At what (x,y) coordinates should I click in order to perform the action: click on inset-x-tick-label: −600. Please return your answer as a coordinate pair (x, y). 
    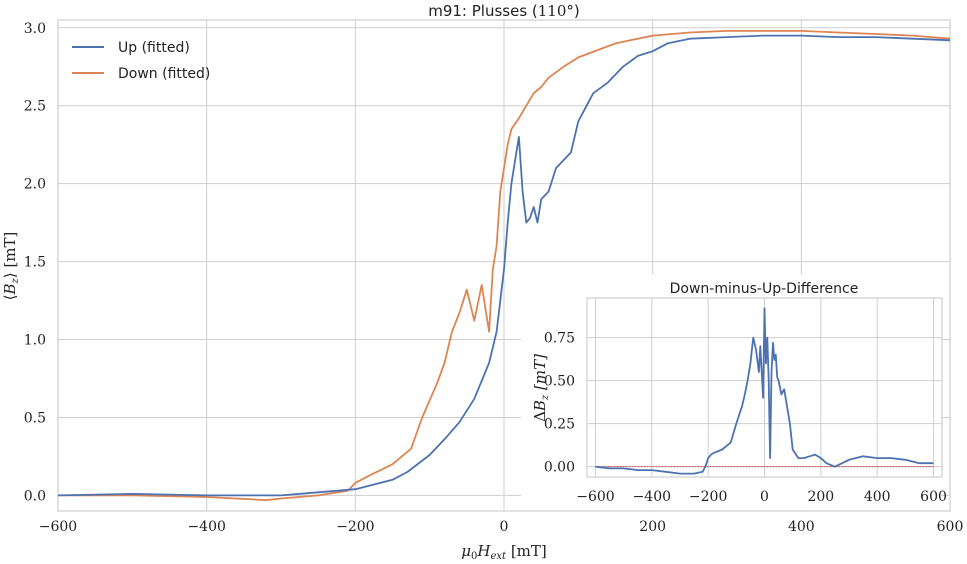
    Looking at the image, I should click on (595, 497).